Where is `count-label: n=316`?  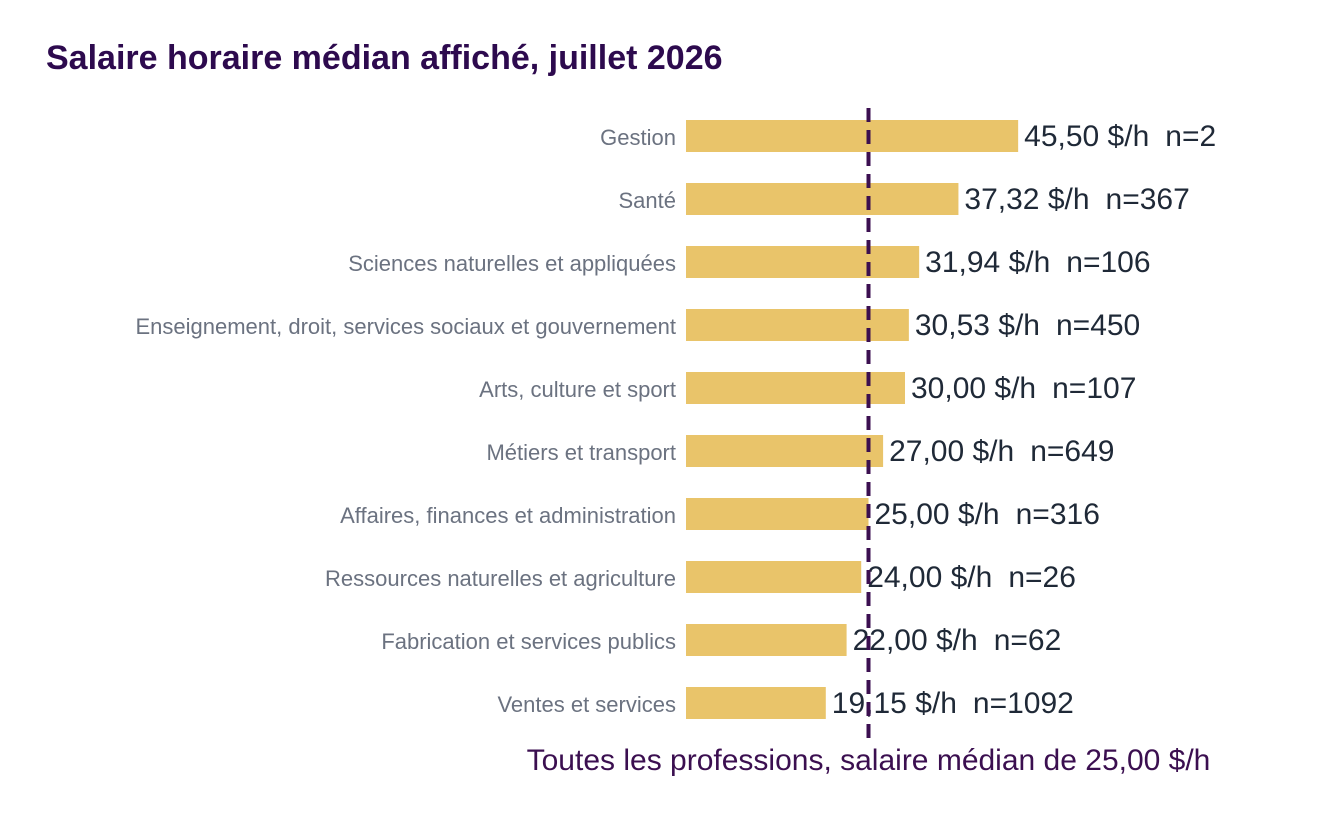 count-label: n=316 is located at coordinates (1058, 514).